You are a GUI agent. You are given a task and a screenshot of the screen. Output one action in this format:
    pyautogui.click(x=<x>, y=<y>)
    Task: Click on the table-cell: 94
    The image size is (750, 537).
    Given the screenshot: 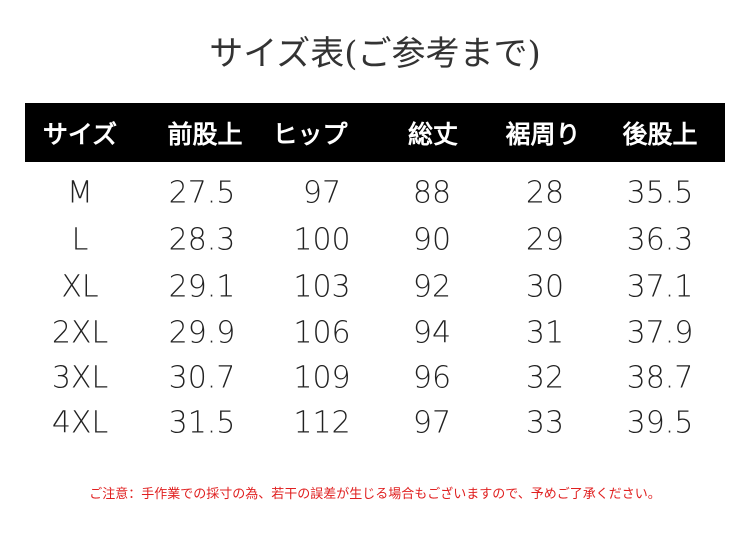 What is the action you would take?
    pyautogui.click(x=432, y=333)
    